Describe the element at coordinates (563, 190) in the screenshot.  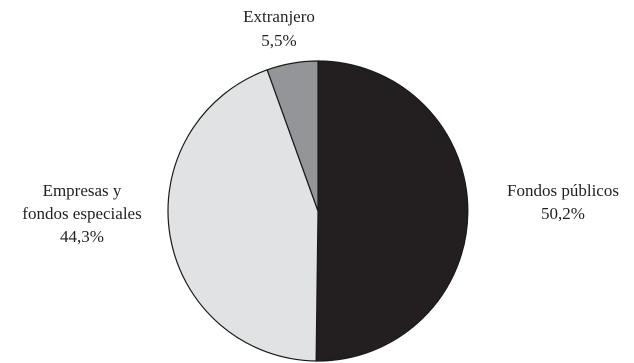
I see `slice-label-fondos-publicos: Fondos públicos` at that location.